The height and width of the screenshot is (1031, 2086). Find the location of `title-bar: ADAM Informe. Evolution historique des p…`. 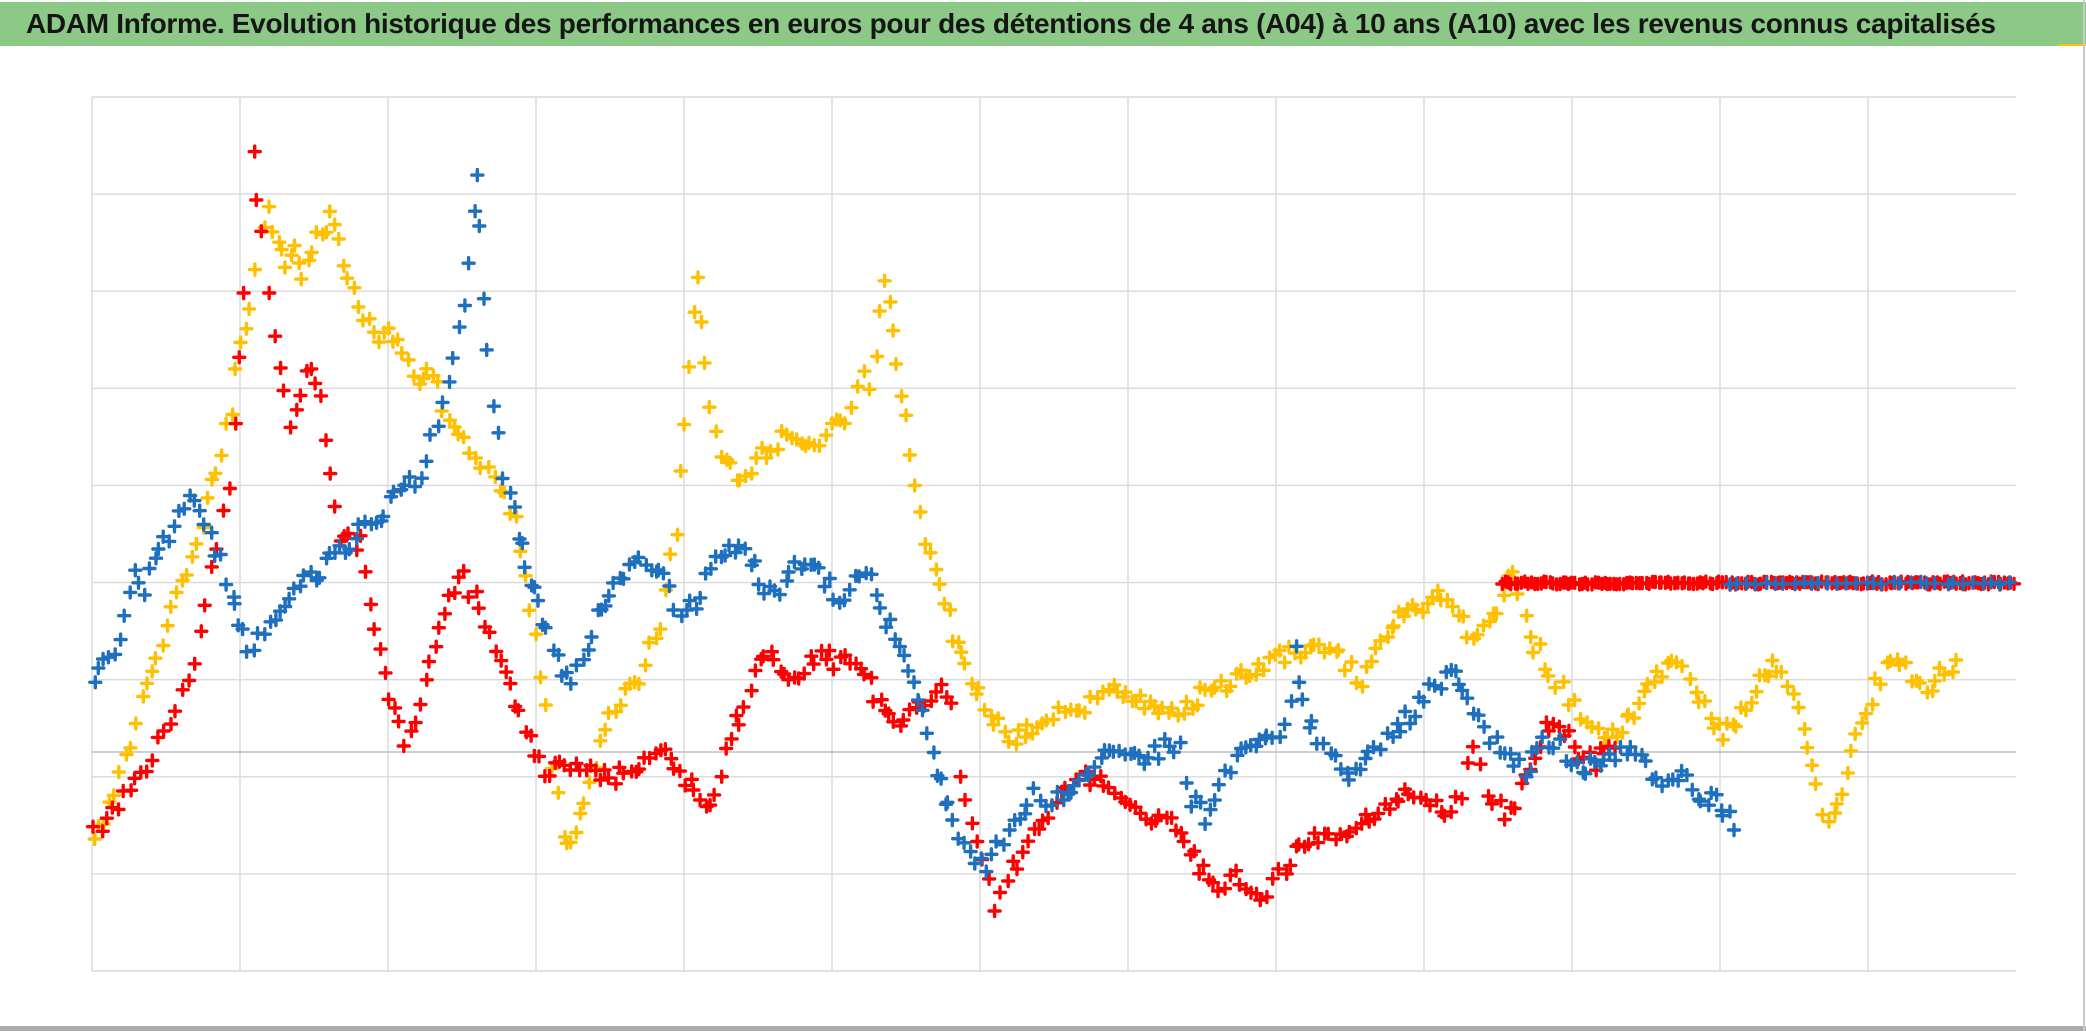

title-bar: ADAM Informe. Evolution historique des p… is located at coordinates (1043, 24).